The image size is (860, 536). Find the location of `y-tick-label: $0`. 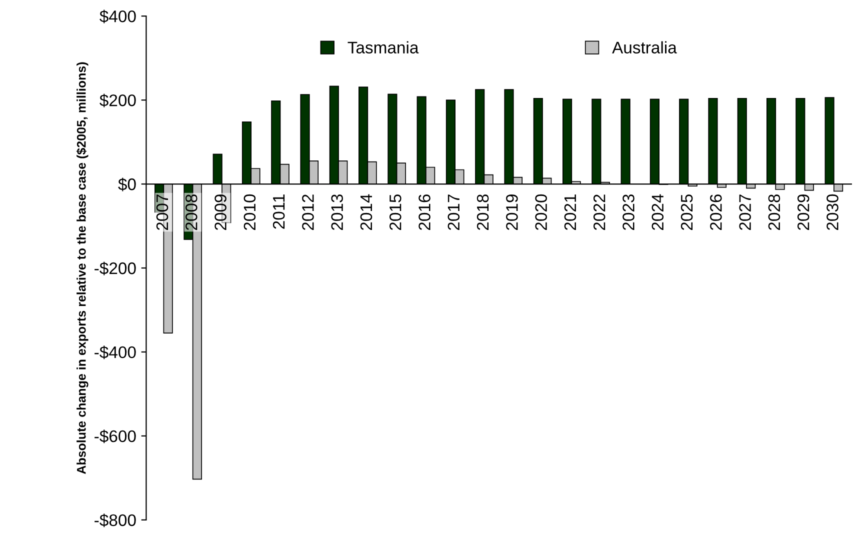

y-tick-label: $0 is located at coordinates (127, 185).